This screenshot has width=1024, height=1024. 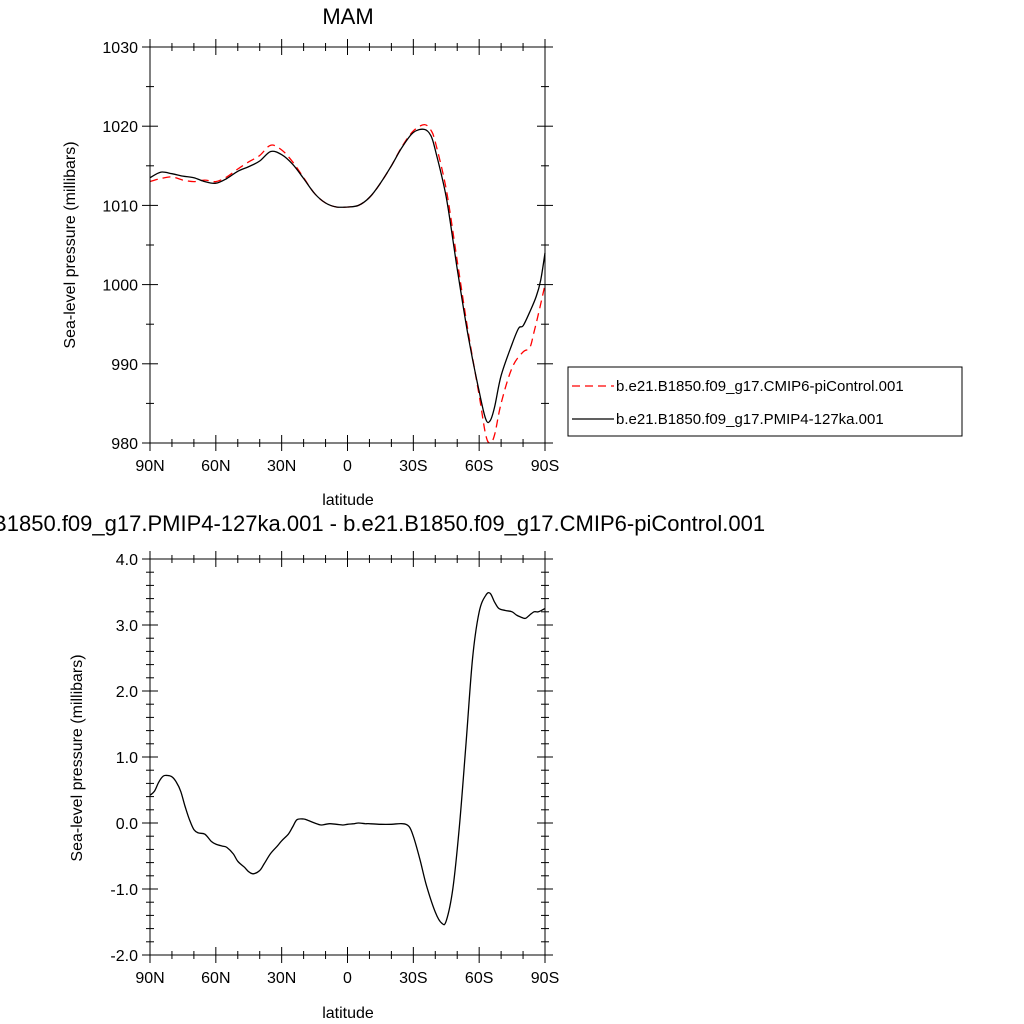 What do you see at coordinates (347, 16) in the screenshot?
I see `top-panel-title: MAM` at bounding box center [347, 16].